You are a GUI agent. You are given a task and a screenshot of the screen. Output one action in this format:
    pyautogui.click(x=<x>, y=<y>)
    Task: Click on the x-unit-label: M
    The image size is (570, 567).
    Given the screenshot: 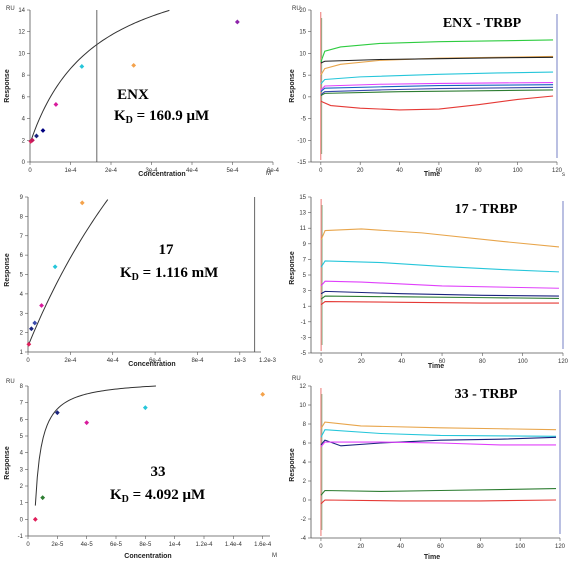 What is the action you would take?
    pyautogui.click(x=274, y=556)
    